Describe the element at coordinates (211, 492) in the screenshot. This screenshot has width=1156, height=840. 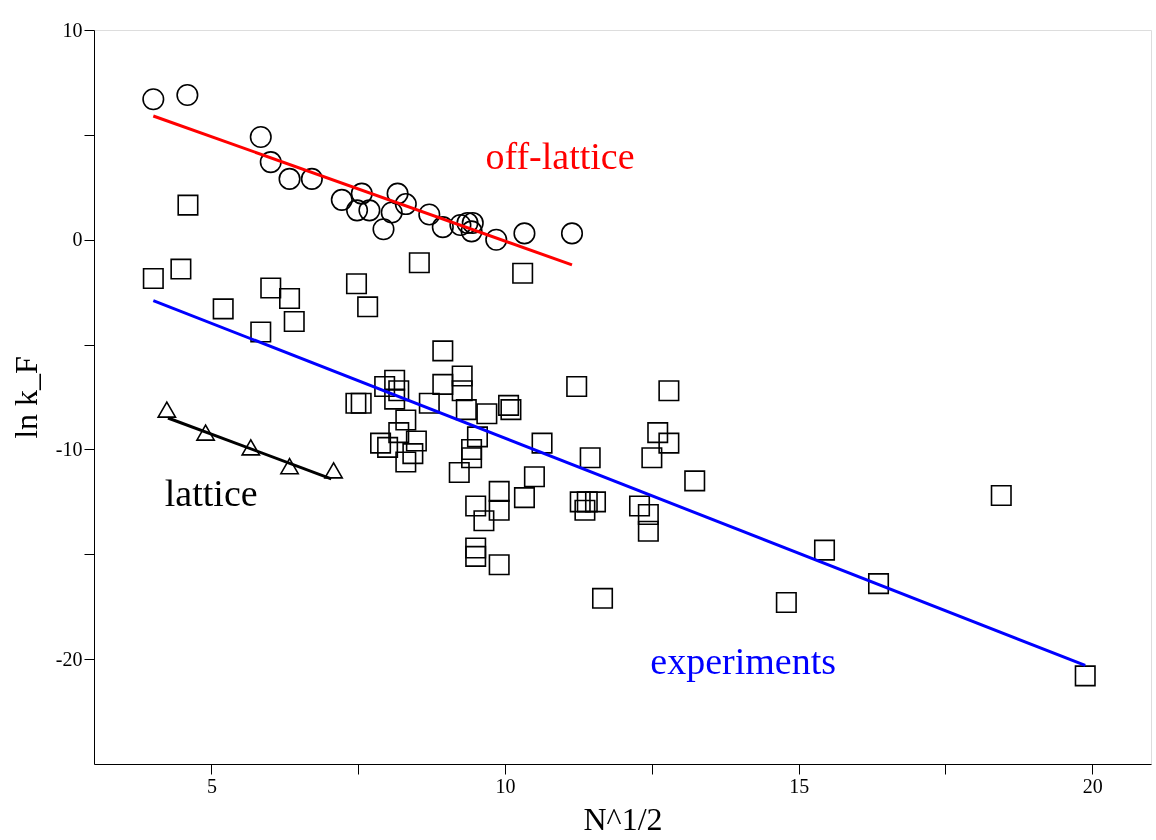
I see `series-label: lattice` at that location.